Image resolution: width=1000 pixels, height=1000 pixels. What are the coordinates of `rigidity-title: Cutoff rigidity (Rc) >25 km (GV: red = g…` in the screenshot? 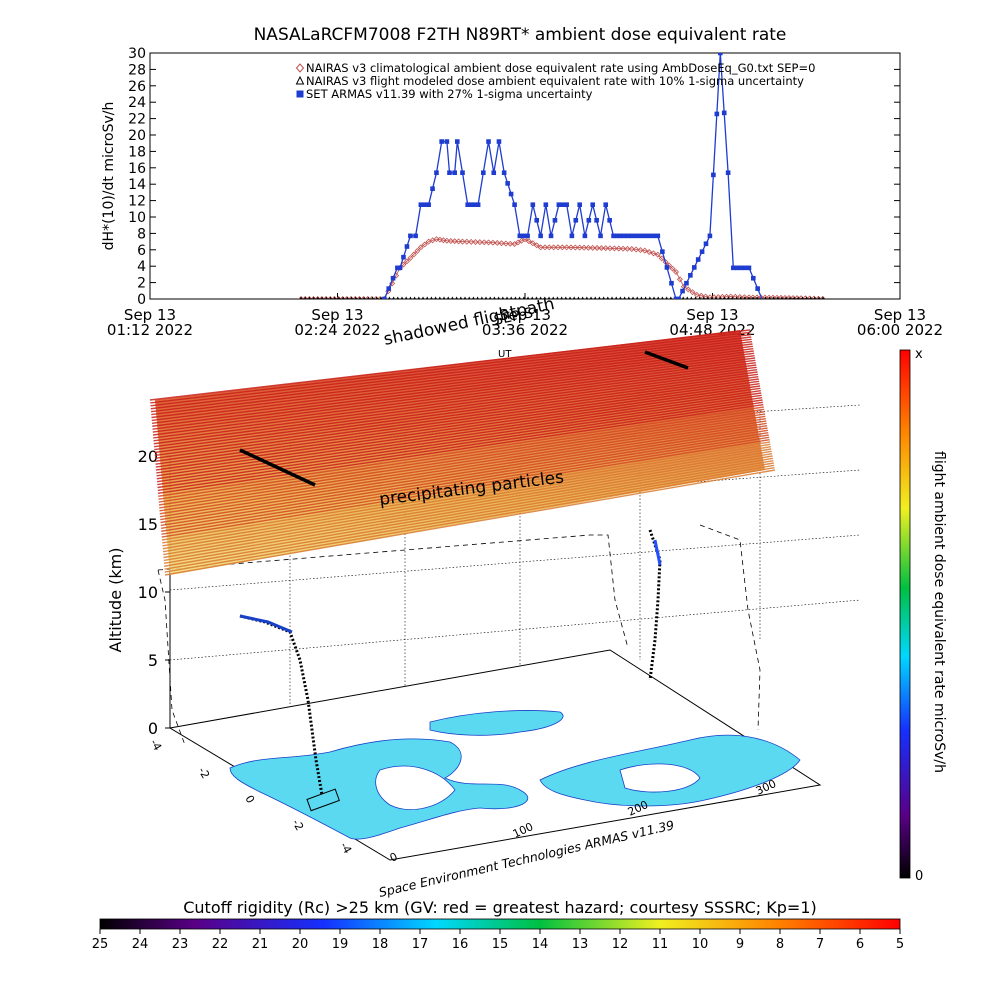 It's located at (500, 907).